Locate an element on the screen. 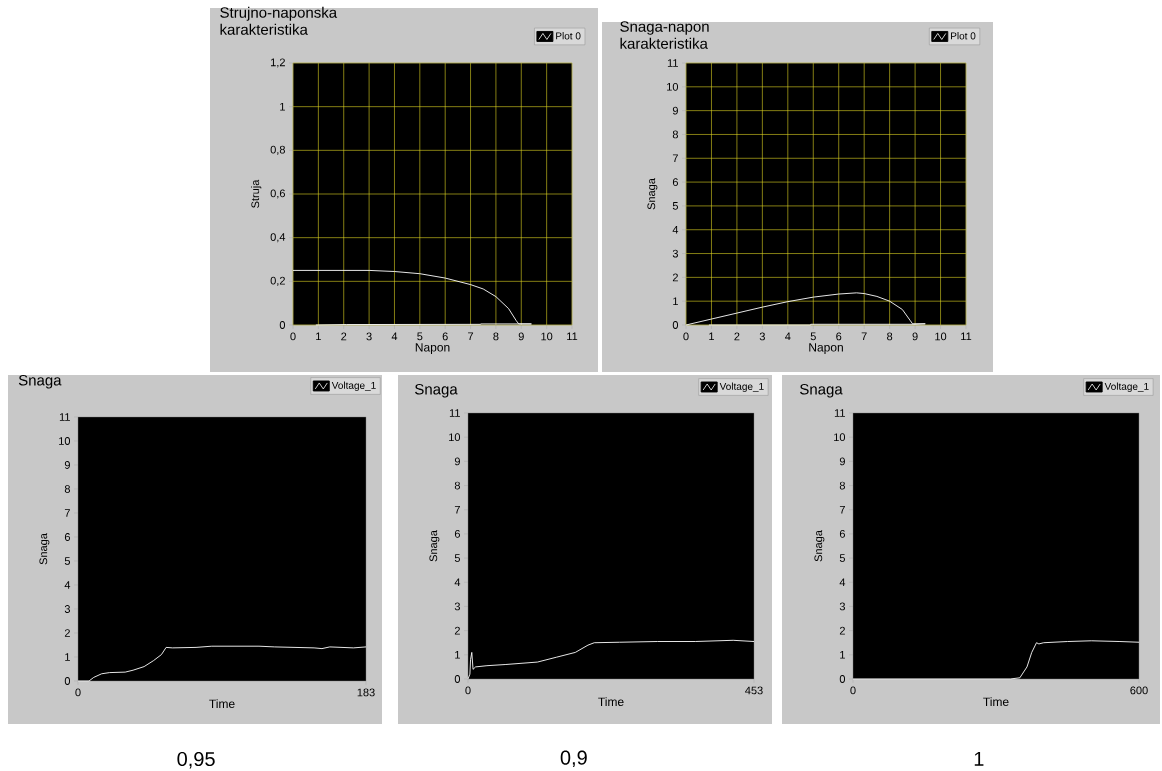  y-tick-label: 0,2 is located at coordinates (277, 281).